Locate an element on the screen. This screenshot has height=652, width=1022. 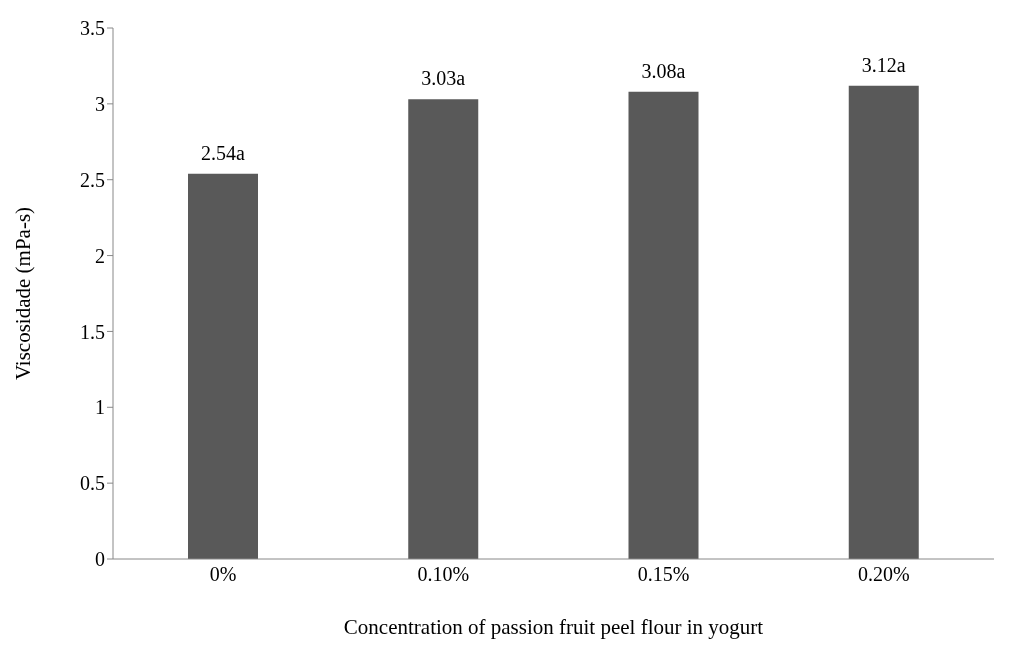
x-tick-label: 0.10% is located at coordinates (443, 574).